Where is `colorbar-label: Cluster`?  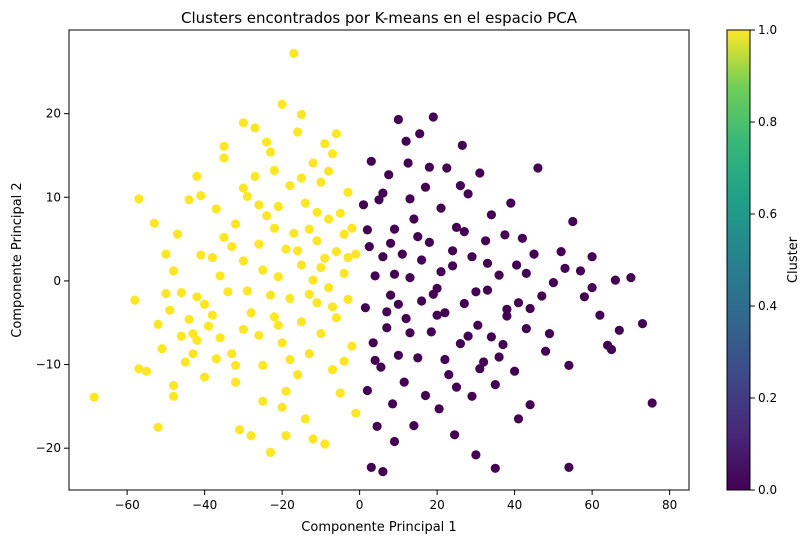
colorbar-label: Cluster is located at coordinates (793, 259).